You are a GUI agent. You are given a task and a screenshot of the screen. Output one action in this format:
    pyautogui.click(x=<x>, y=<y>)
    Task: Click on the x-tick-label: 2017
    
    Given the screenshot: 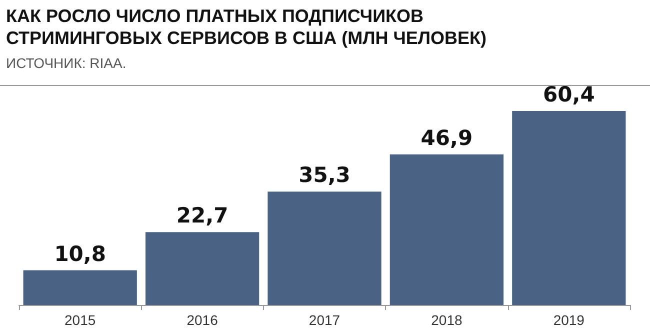 What is the action you would take?
    pyautogui.click(x=324, y=320)
    